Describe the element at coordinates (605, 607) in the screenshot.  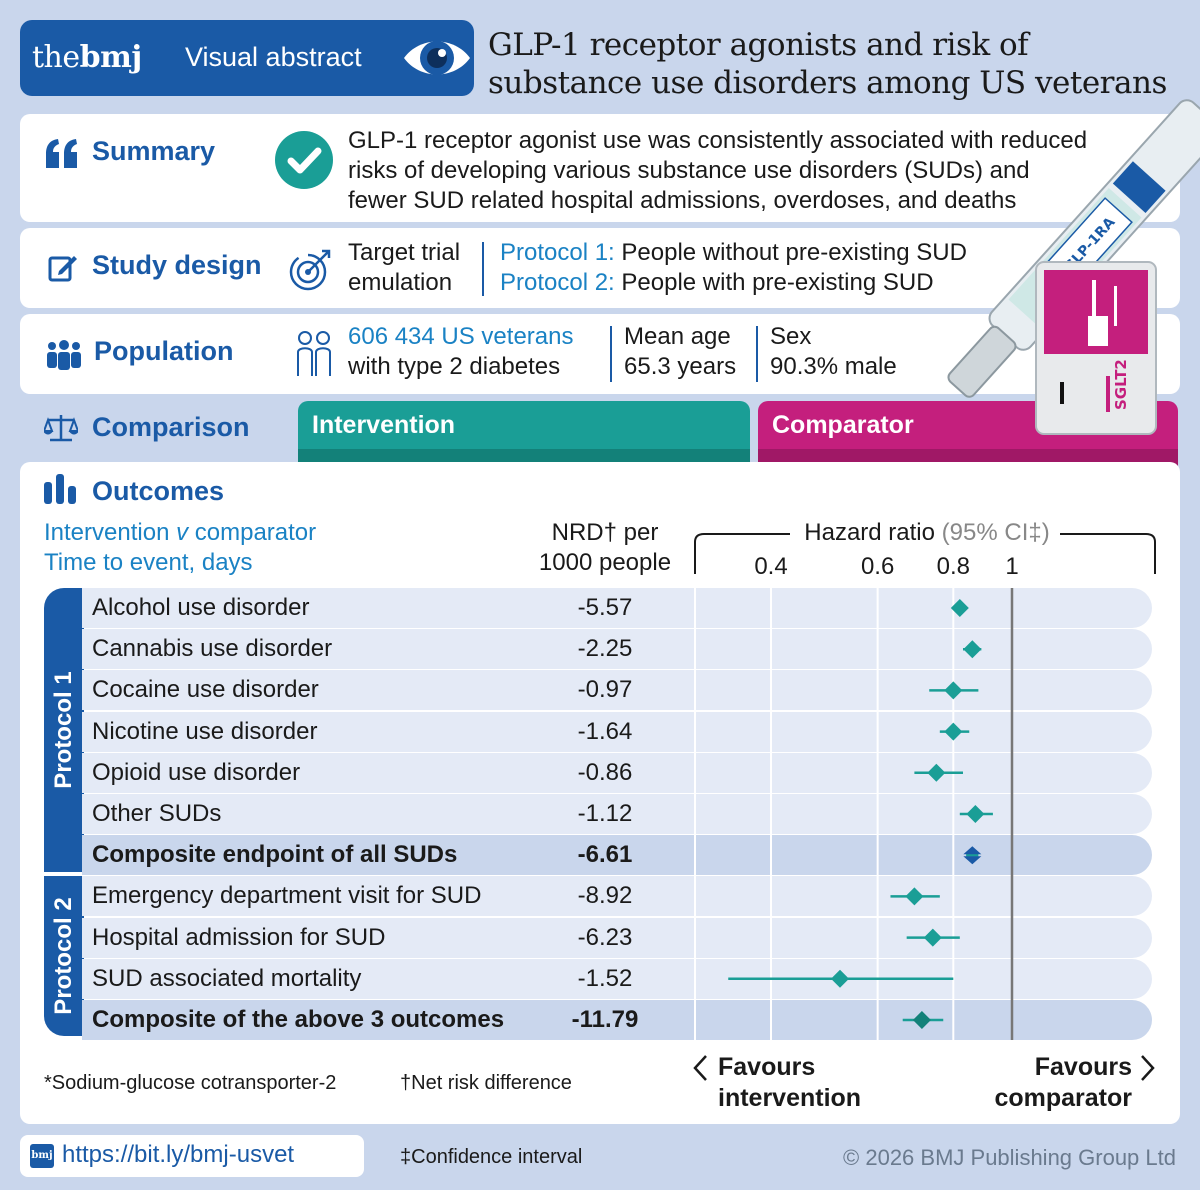
I see `nrd-value: -5.57` at that location.